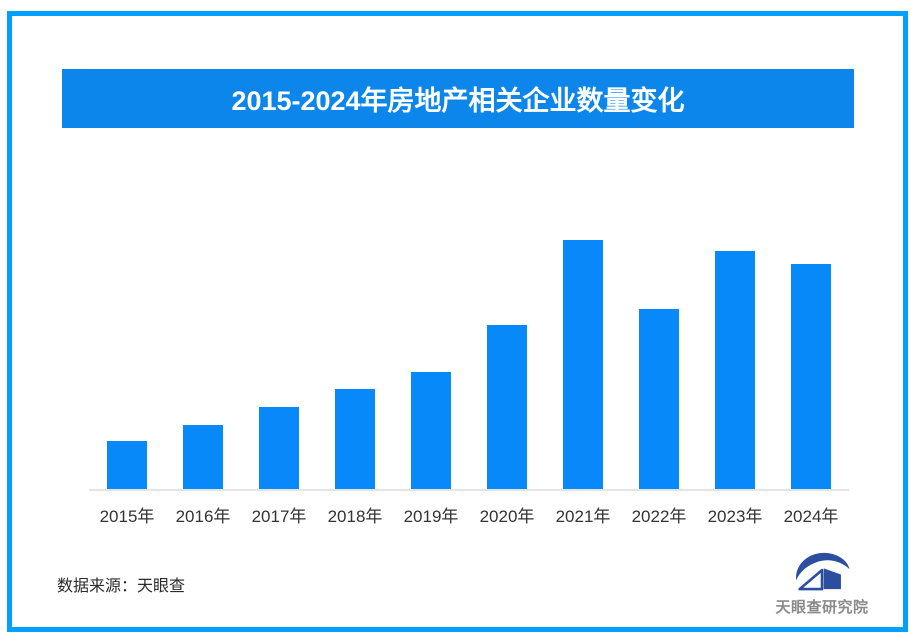  What do you see at coordinates (507, 407) in the screenshot?
I see `bar-2020年` at bounding box center [507, 407].